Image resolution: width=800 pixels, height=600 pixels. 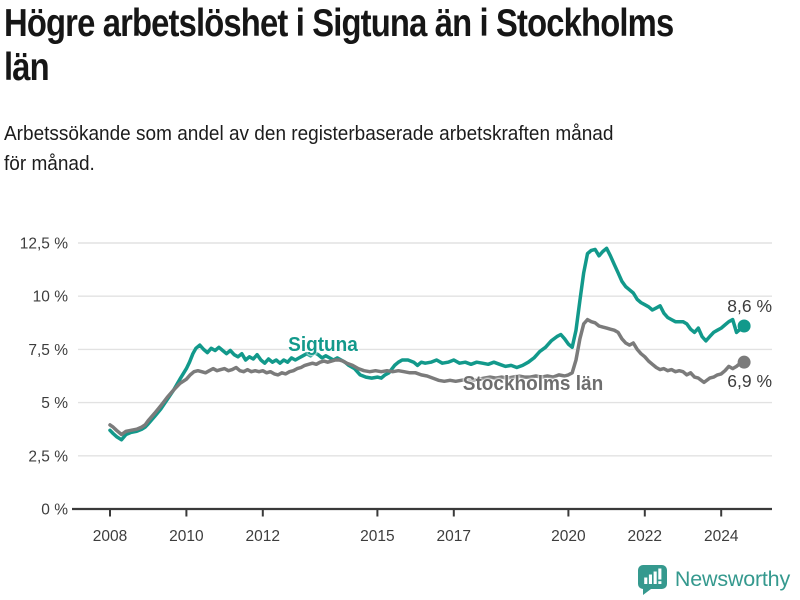 I want to click on y-axis-tick-label: 10 %, so click(x=51, y=297).